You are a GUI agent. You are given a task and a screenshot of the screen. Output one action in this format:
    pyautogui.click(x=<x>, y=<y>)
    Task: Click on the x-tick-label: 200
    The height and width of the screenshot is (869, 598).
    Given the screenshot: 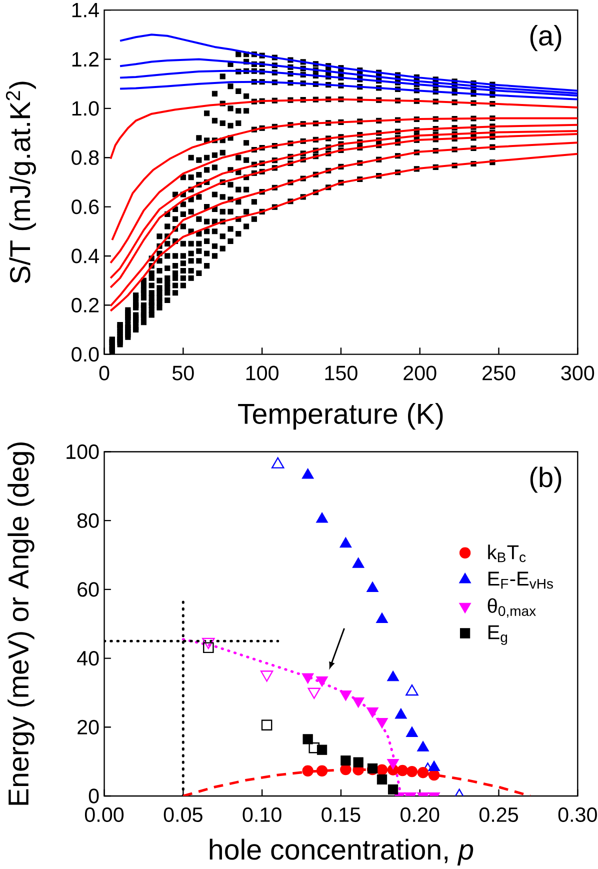 What is the action you would take?
    pyautogui.click(x=420, y=373)
    